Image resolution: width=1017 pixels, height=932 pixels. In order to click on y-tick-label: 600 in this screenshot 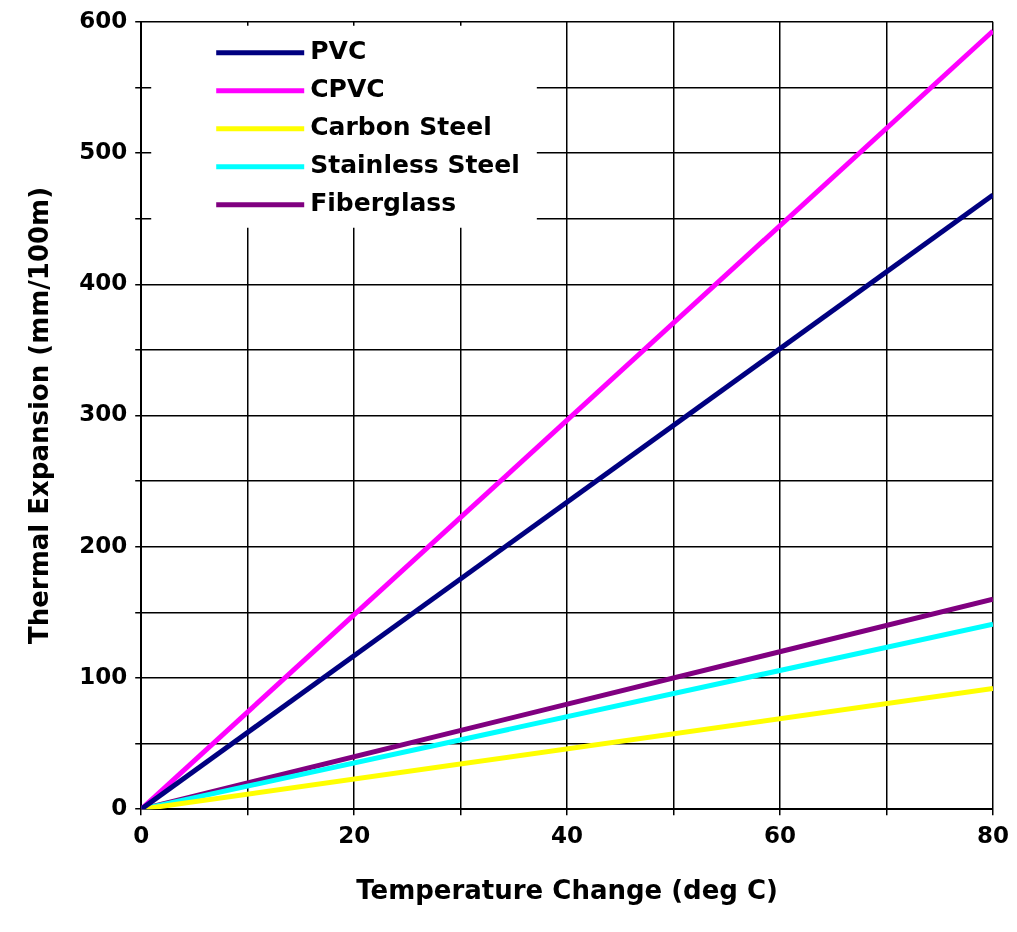, I will do `click(103, 19)`.